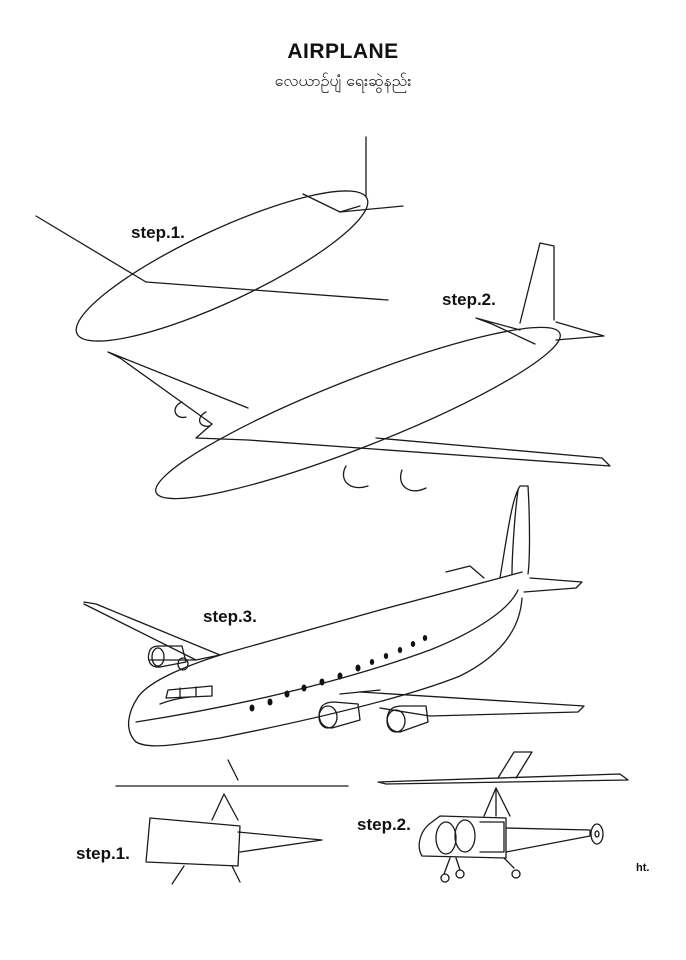 The width and height of the screenshot is (686, 960). Describe the element at coordinates (597, 834) in the screenshot. I see `tail-rotor` at that location.